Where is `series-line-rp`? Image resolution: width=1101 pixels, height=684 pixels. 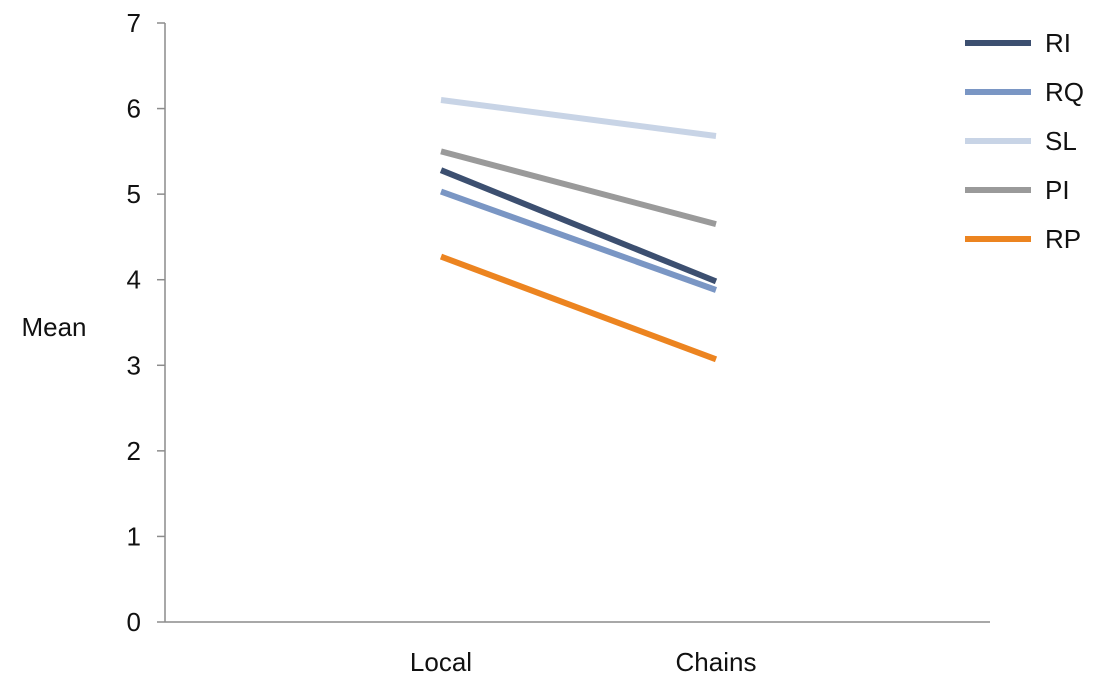
series-line-rp is located at coordinates (578, 308).